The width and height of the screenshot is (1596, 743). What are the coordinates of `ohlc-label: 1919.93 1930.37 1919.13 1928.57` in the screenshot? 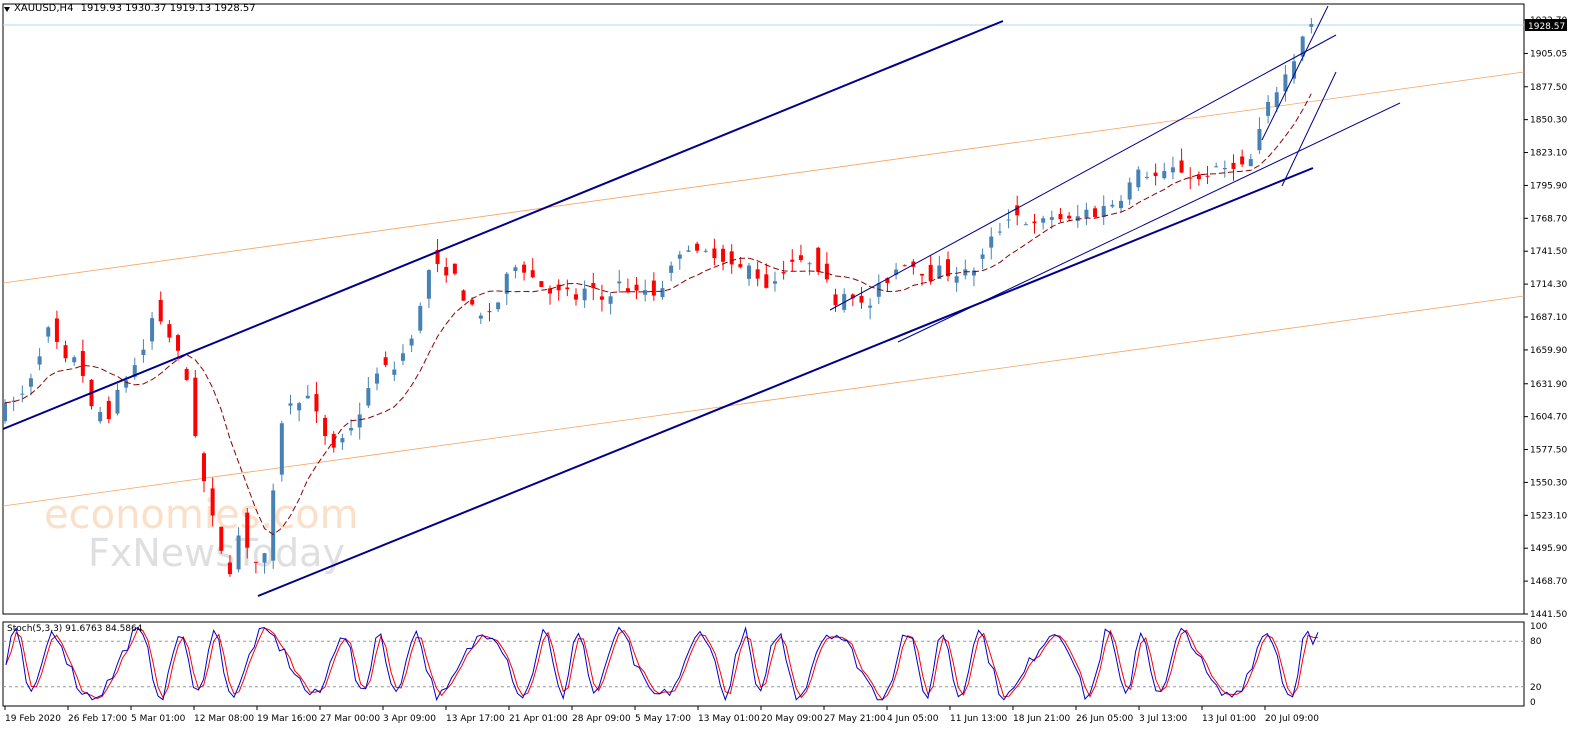 It's located at (168, 8).